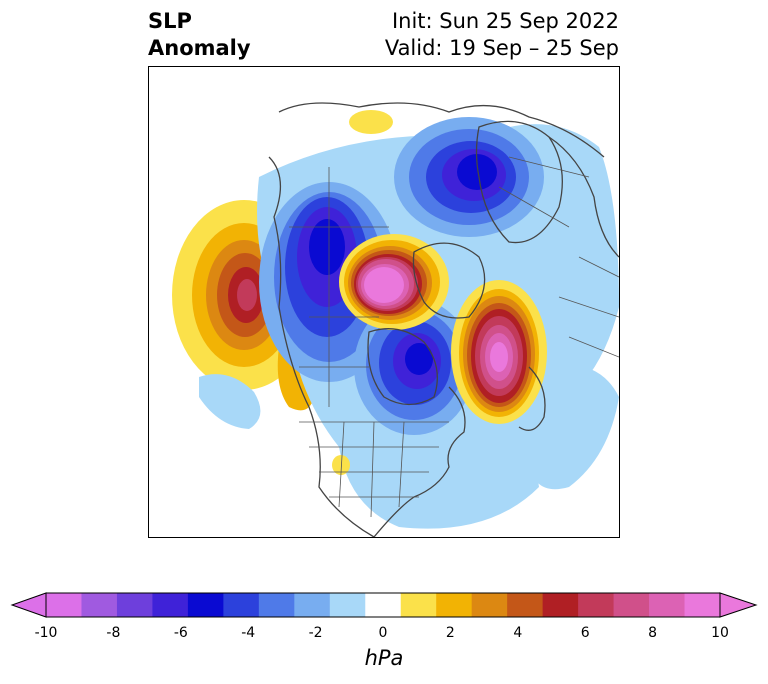 Image resolution: width=768 pixels, height=684 pixels. I want to click on colorbar-tick-label: 0, so click(383, 633).